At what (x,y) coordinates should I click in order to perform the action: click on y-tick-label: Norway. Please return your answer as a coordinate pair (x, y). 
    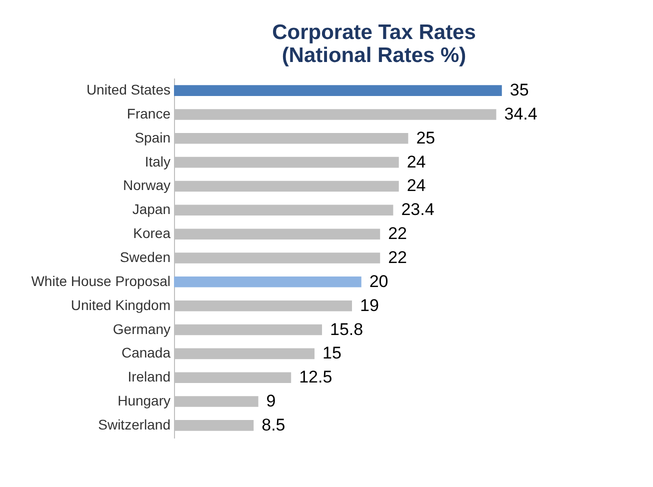
    Looking at the image, I should click on (146, 185).